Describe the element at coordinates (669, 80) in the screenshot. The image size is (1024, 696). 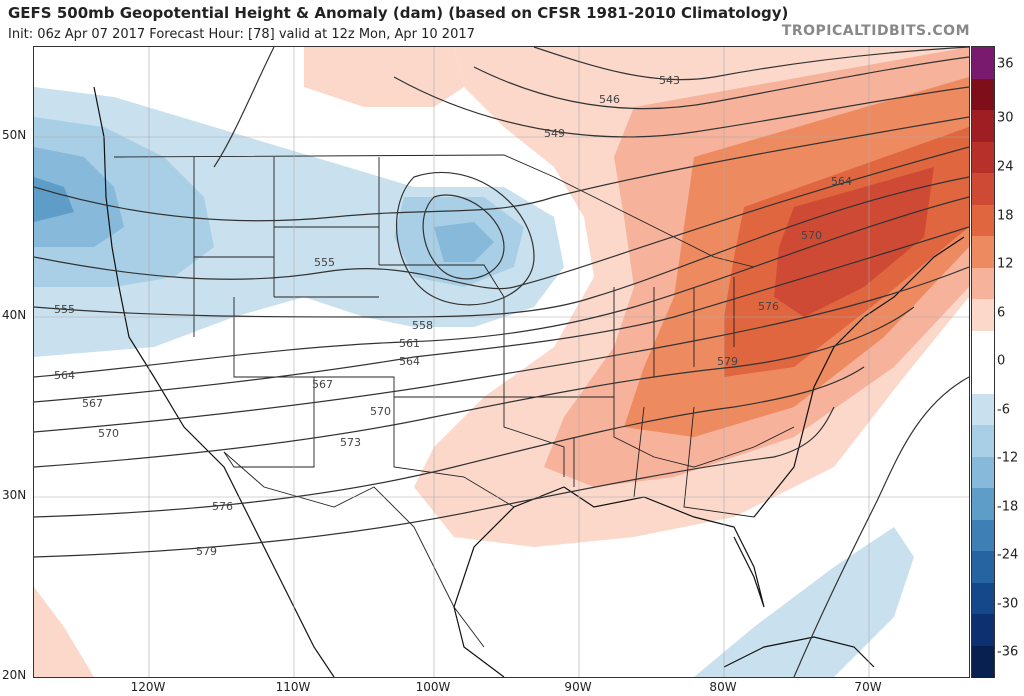
I see `svg-text: 543` at that location.